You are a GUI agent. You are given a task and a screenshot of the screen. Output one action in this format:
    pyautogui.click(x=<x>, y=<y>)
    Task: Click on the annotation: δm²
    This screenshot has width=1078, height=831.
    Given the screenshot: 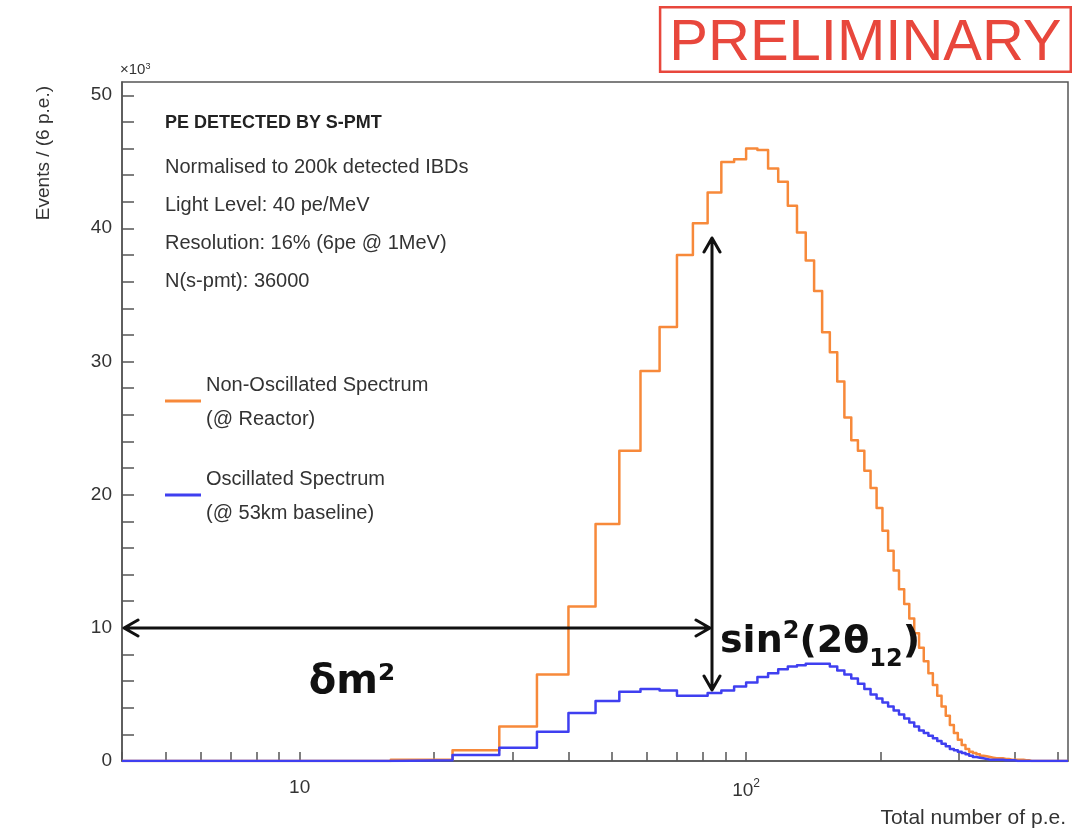 What is the action you would take?
    pyautogui.click(x=352, y=679)
    